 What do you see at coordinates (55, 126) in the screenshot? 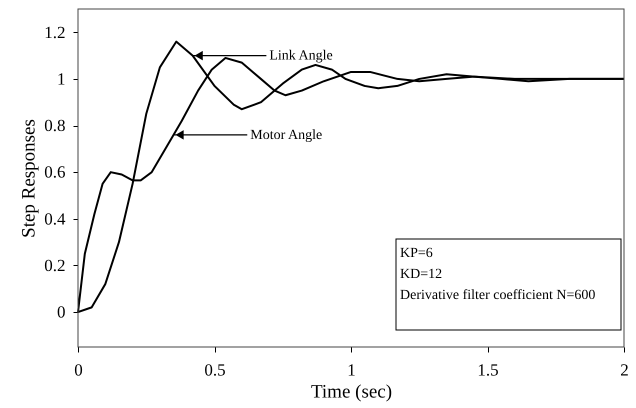
I see `y-tick-label: 0.8` at bounding box center [55, 126].